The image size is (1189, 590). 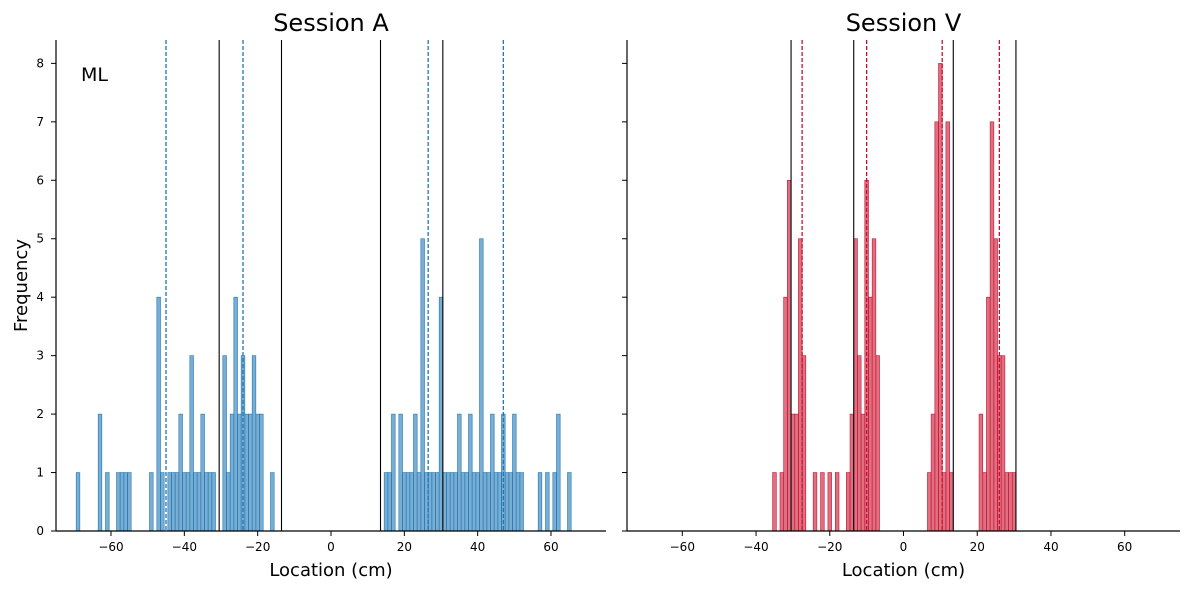 I want to click on y-tick-label: 0, so click(x=40, y=531).